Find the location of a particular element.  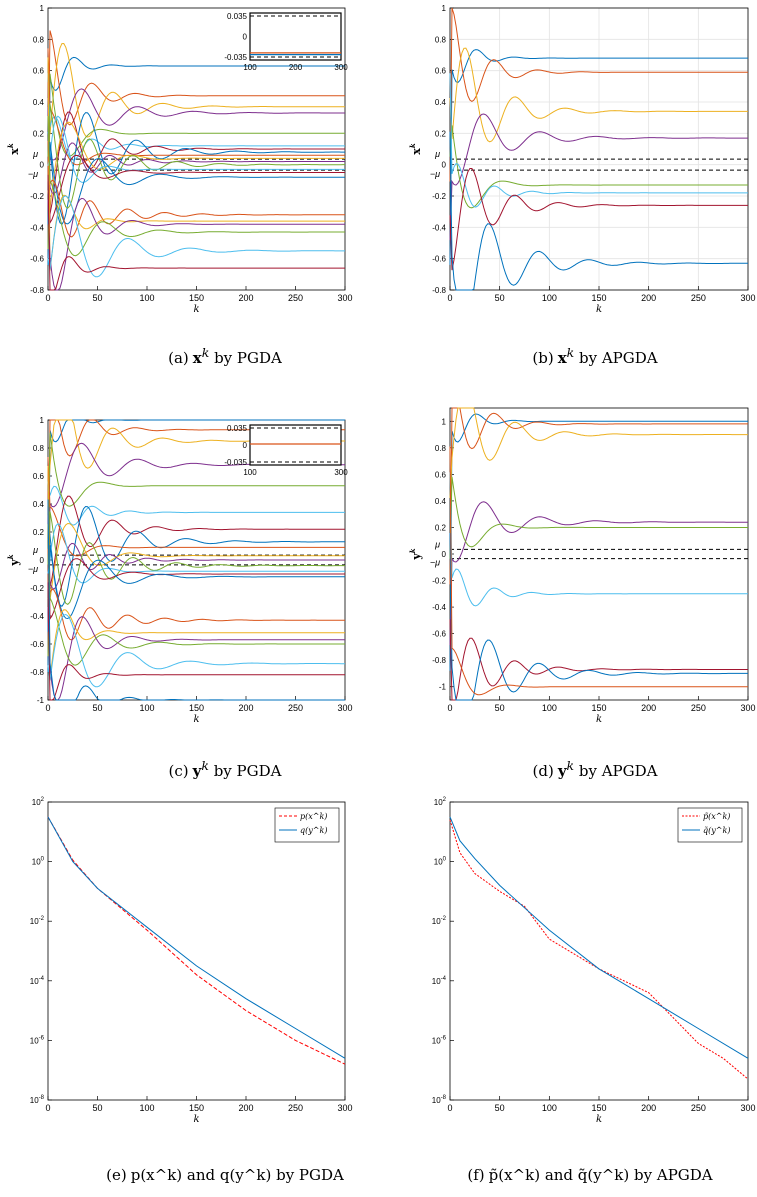

y-tick-label: -0.2 is located at coordinates (37, 588).